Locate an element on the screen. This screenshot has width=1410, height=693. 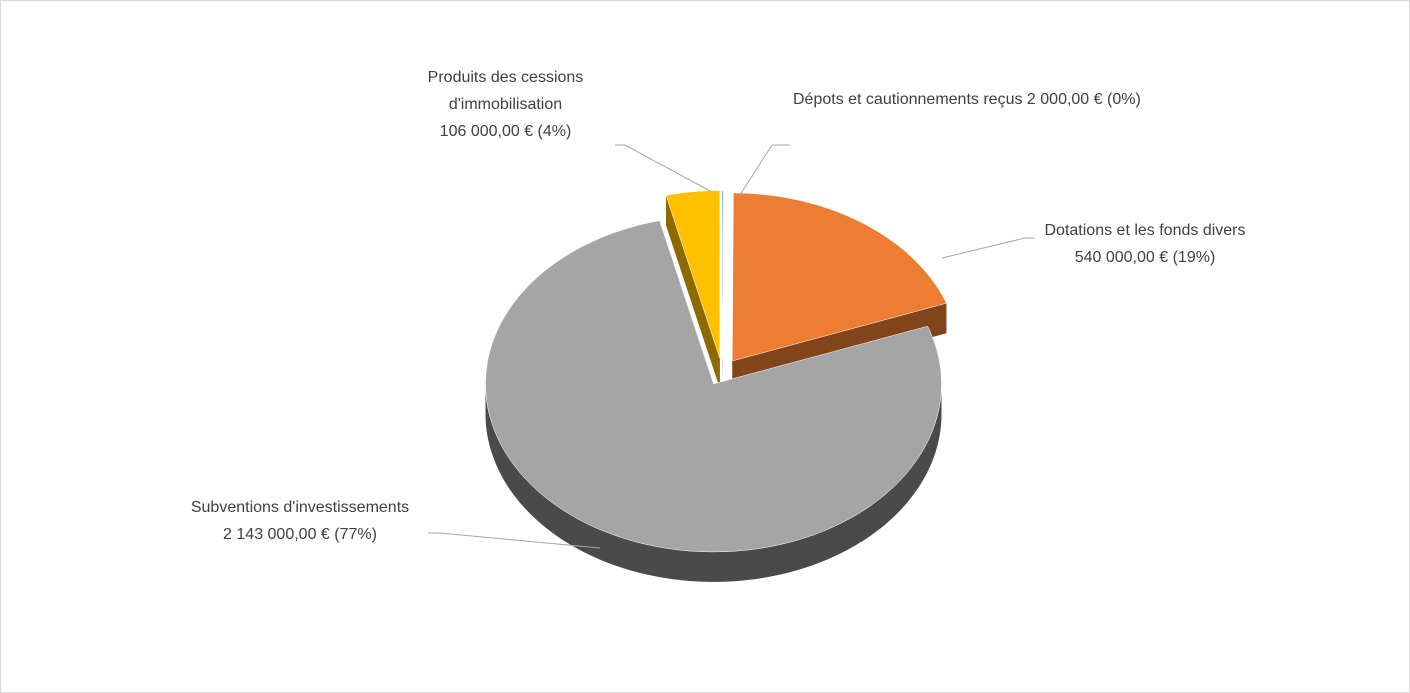
label-value: 2 000,00 € (0%) is located at coordinates (1083, 99).